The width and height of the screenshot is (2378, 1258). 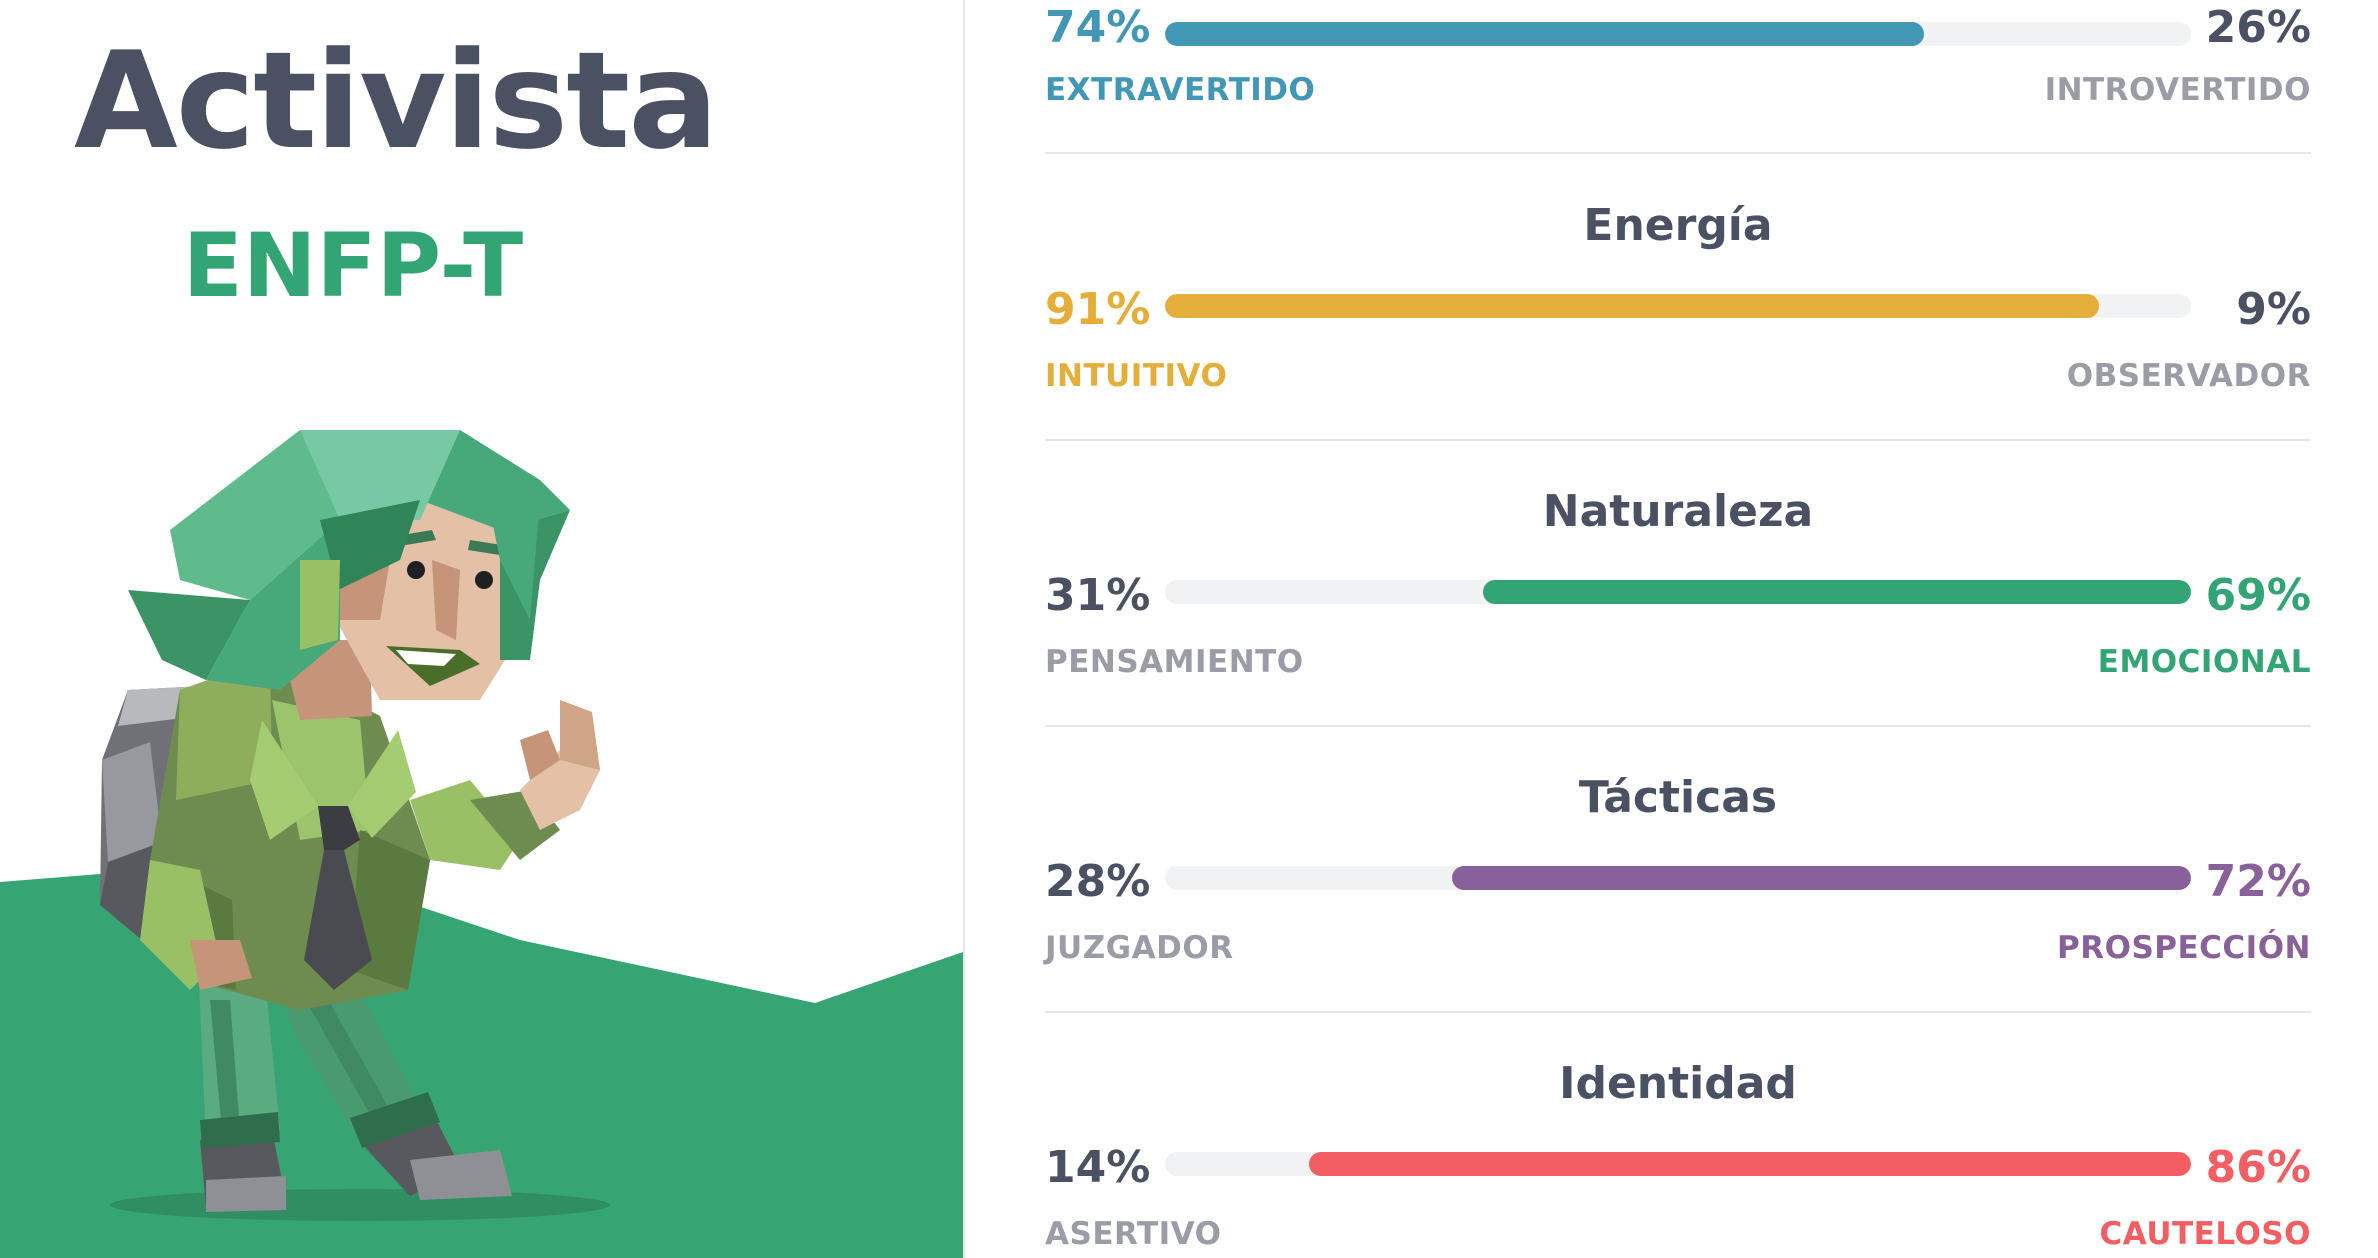 What do you see at coordinates (1098, 1167) in the screenshot?
I see `trait-left-percent: 14%` at bounding box center [1098, 1167].